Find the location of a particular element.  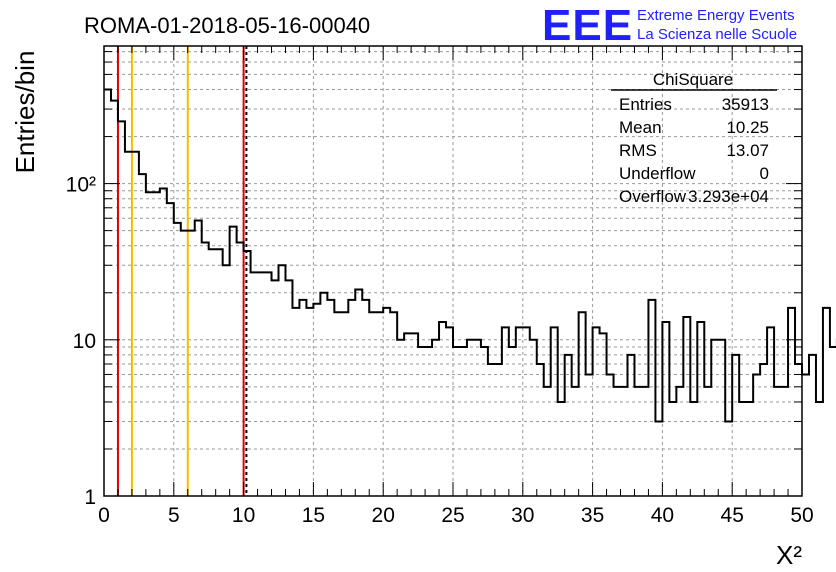

stats-label-overflow: Overflow is located at coordinates (653, 196).